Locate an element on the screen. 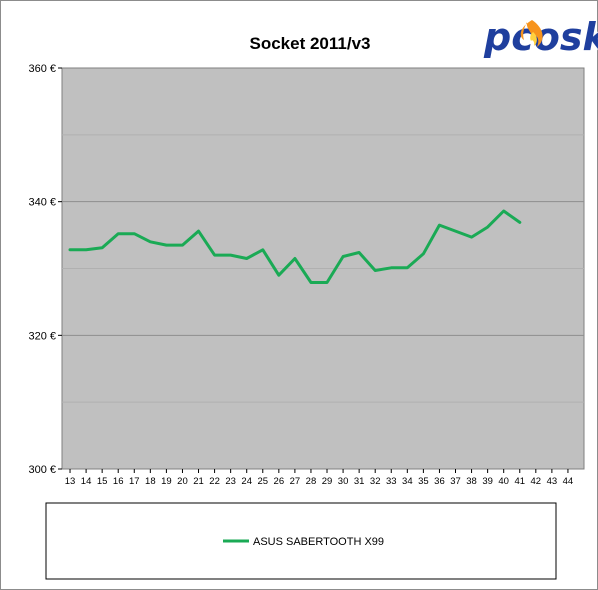 The width and height of the screenshot is (598, 590). x-tick-label: 30 is located at coordinates (343, 481).